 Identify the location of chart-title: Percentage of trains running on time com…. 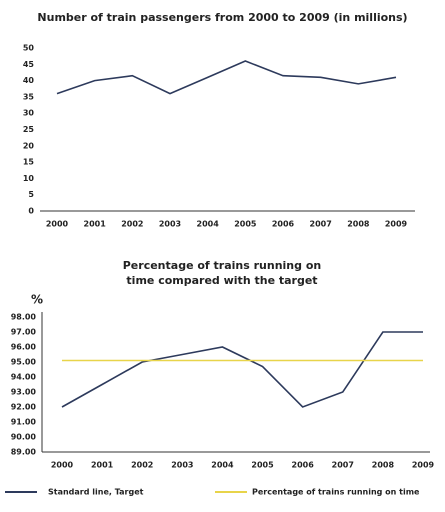
(222, 273).